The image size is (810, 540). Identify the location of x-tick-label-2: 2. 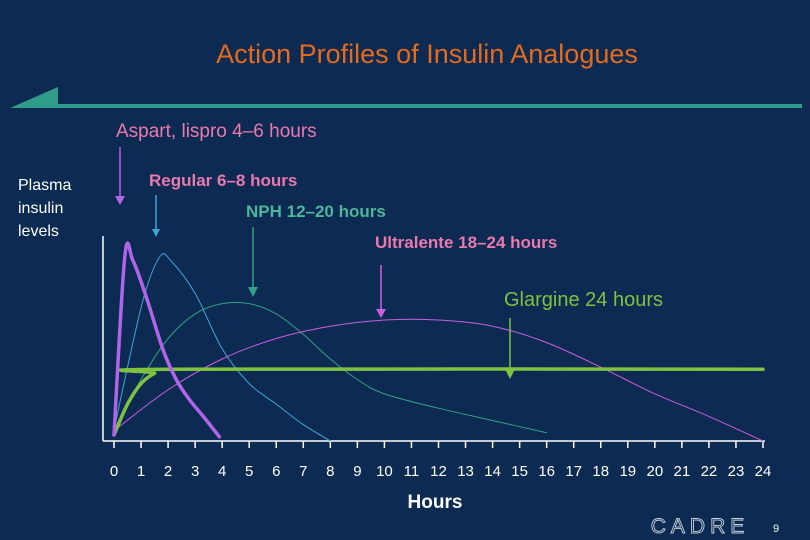
(168, 471).